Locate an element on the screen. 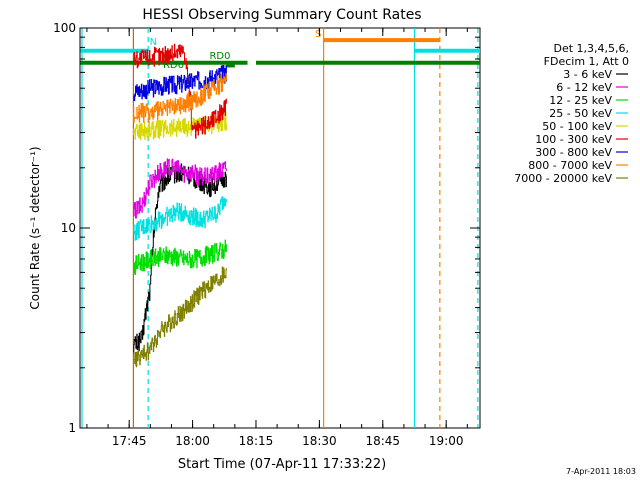  legend-label-6: 300 - 800 keV is located at coordinates (573, 152).